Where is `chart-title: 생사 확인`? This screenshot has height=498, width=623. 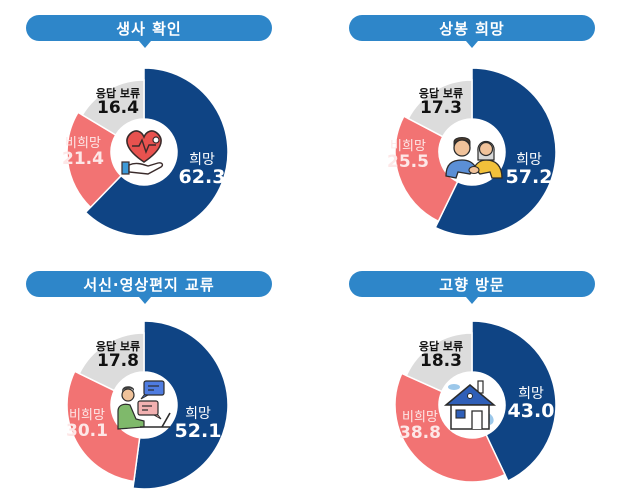 chart-title: 생사 확인 is located at coordinates (149, 28).